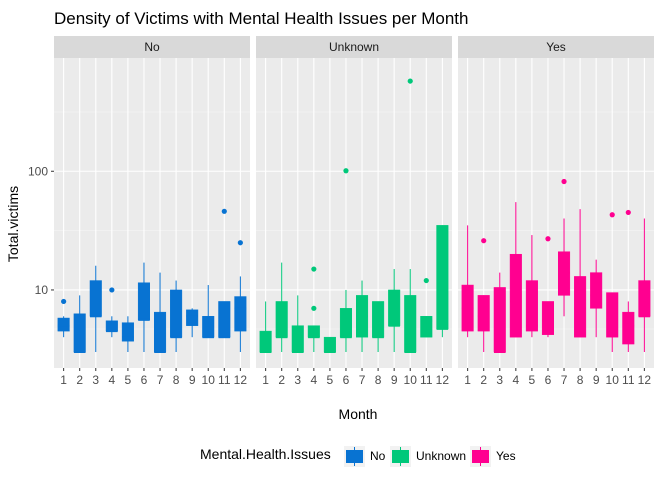  What do you see at coordinates (38, 171) in the screenshot?
I see `y-tick-label: 100` at bounding box center [38, 171].